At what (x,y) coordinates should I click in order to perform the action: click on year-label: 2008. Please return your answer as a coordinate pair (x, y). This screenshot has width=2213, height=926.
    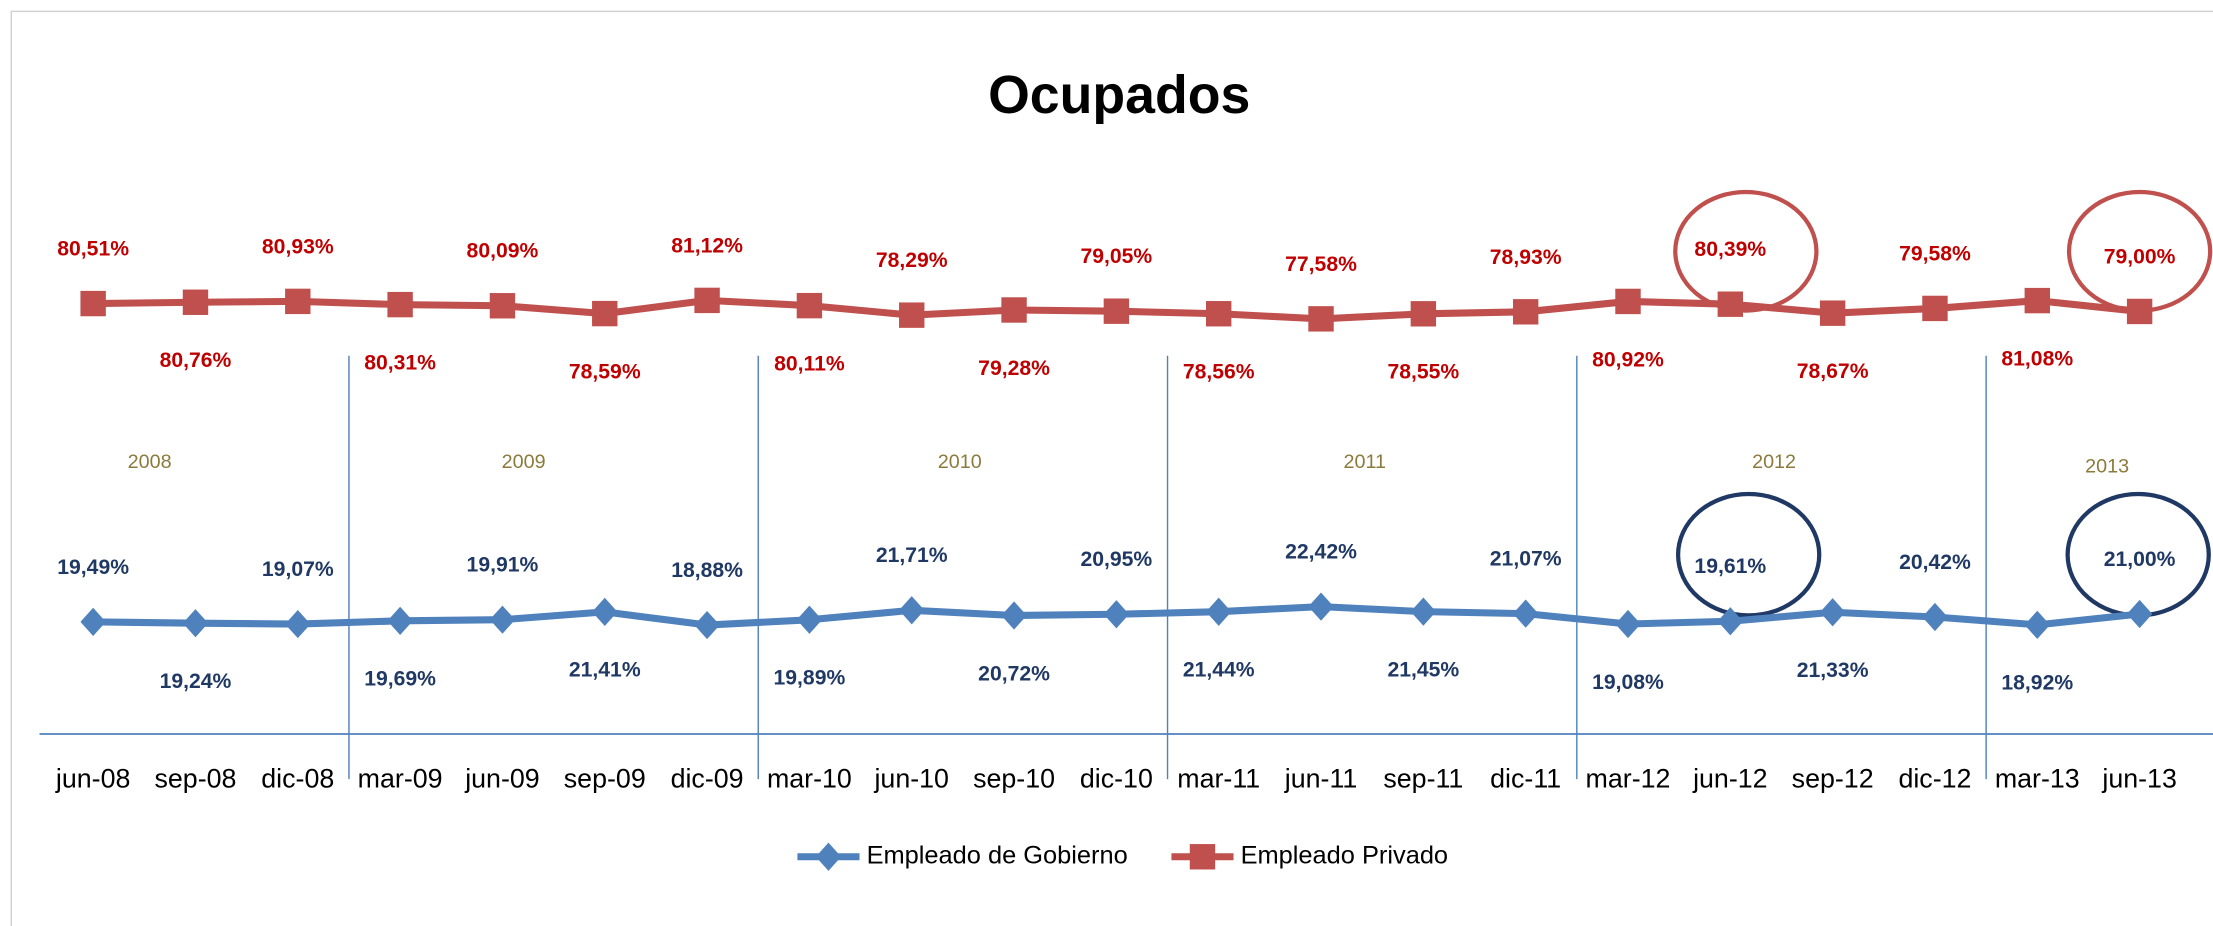
    Looking at the image, I should click on (150, 462).